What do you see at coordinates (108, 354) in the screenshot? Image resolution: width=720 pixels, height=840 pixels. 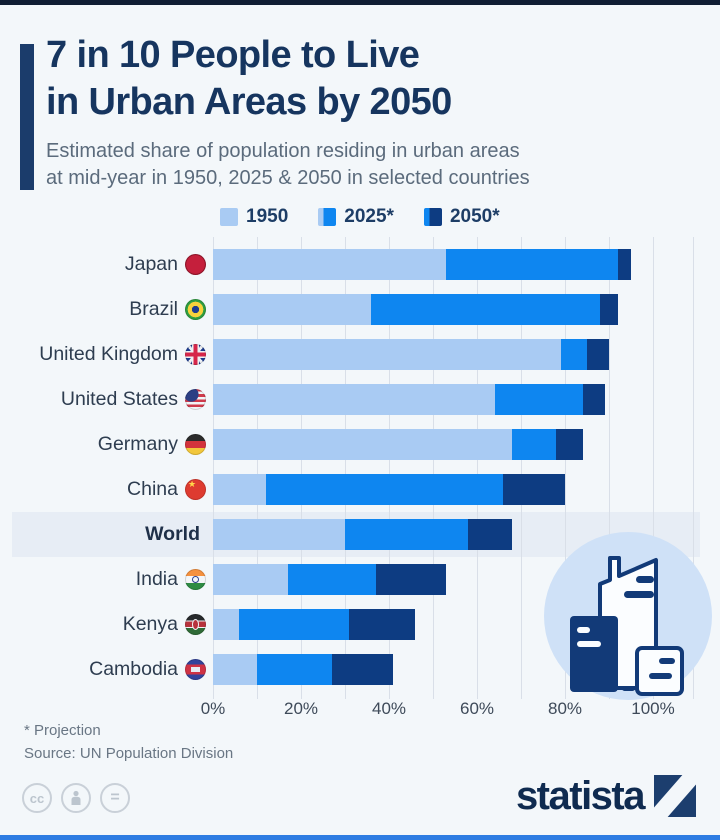 I see `category-label: United Kingdom` at bounding box center [108, 354].